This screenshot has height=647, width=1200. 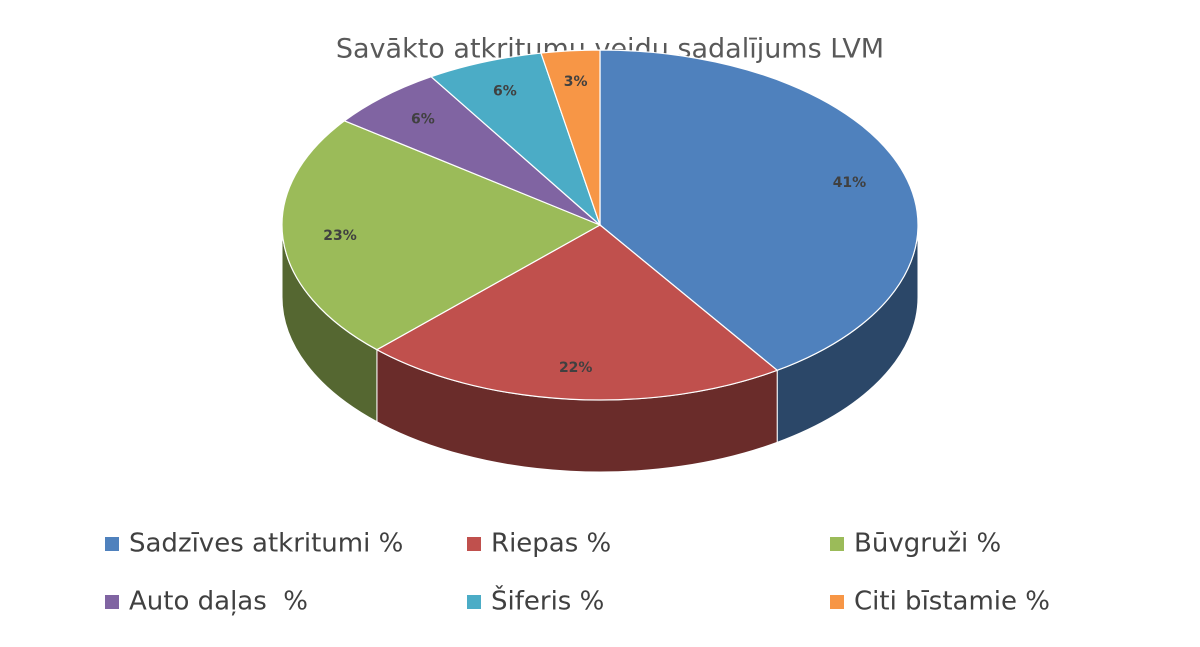 I want to click on legend-label: Auto daļas %, so click(x=218, y=602).